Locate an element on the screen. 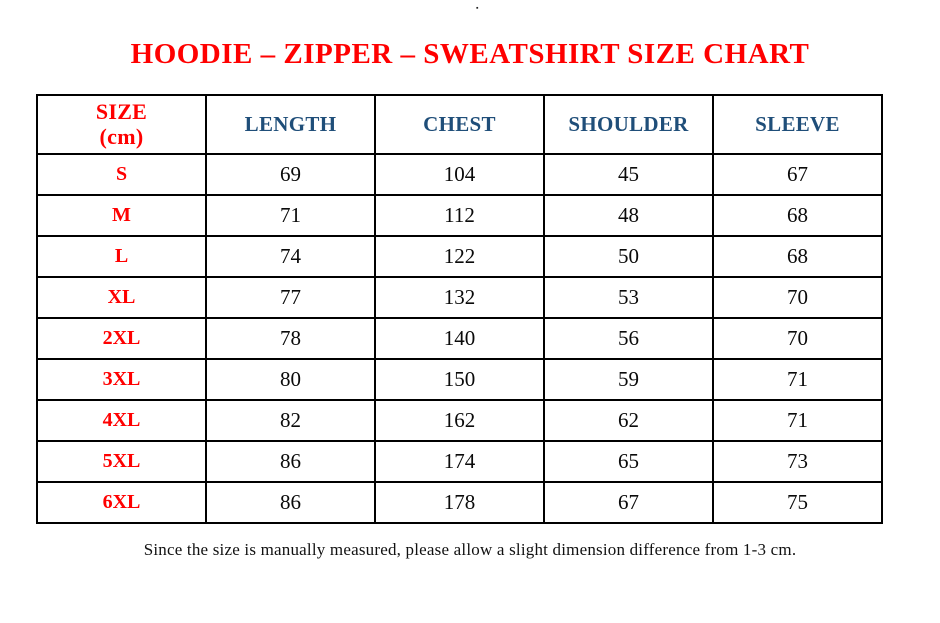 The image size is (940, 623). length-value: 77 is located at coordinates (290, 297).